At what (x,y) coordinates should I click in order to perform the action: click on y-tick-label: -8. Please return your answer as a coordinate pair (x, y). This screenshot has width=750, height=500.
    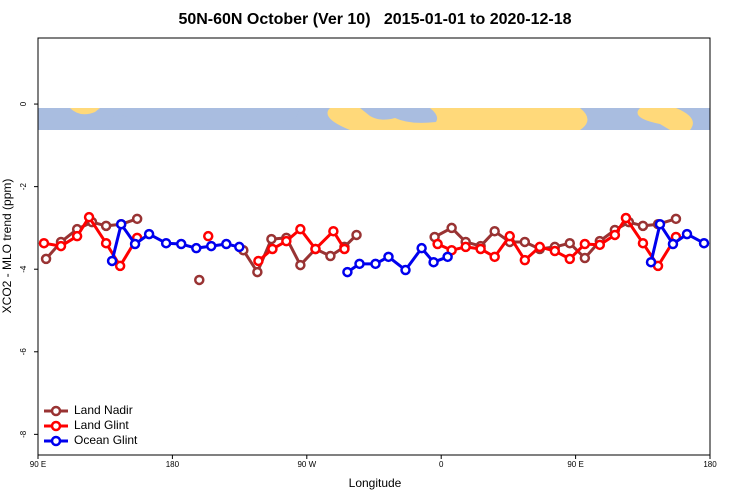
    Looking at the image, I should click on (23, 434).